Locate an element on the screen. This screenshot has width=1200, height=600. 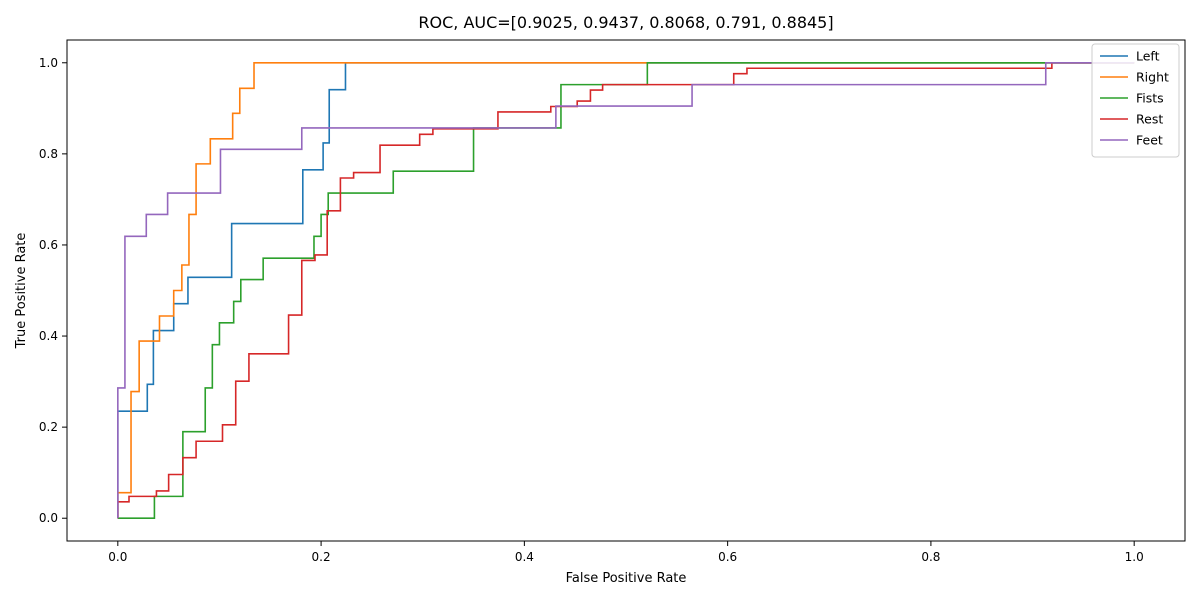
y-tick-label: 0.4 is located at coordinates (48, 336).